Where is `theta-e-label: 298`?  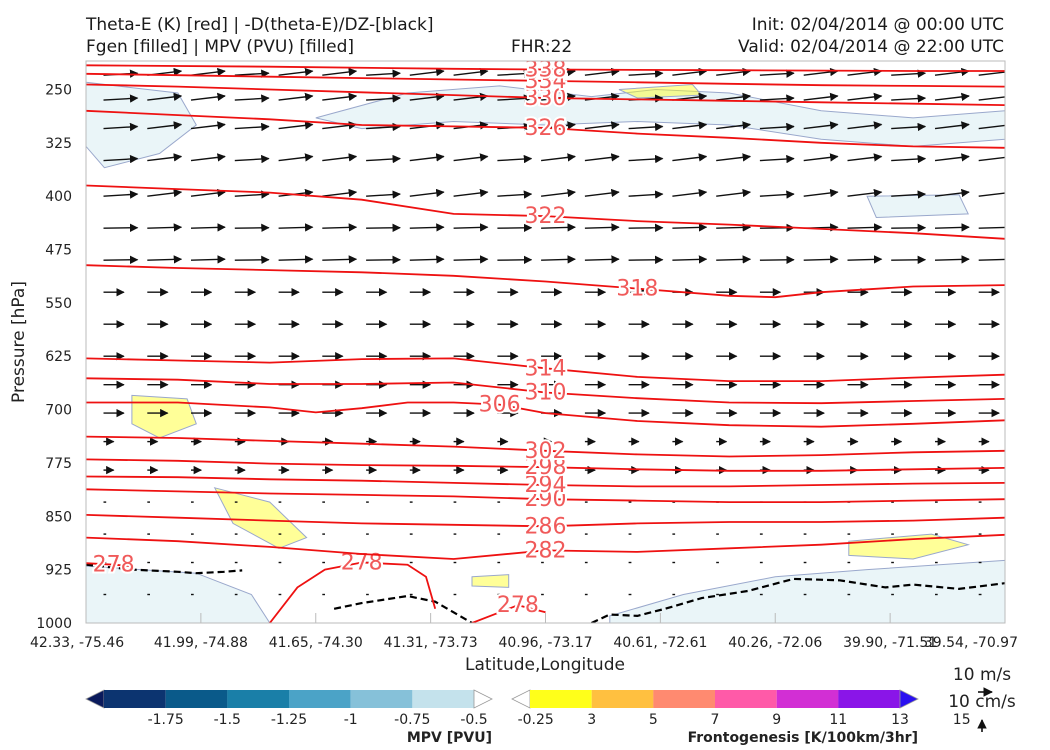 theta-e-label: 298 is located at coordinates (546, 467).